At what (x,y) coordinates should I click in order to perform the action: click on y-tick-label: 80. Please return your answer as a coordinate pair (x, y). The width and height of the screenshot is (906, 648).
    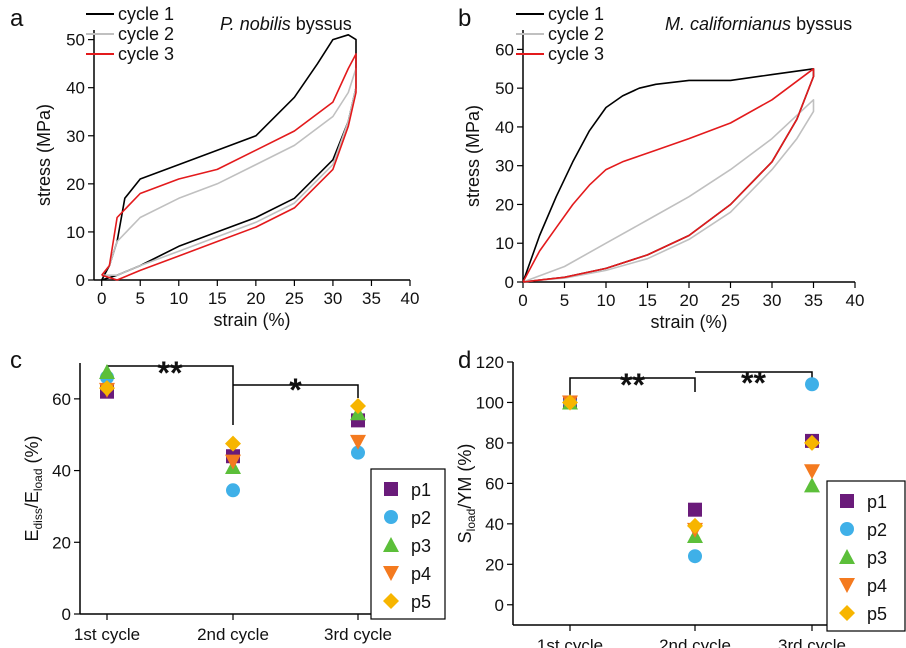
    Looking at the image, I should click on (494, 443).